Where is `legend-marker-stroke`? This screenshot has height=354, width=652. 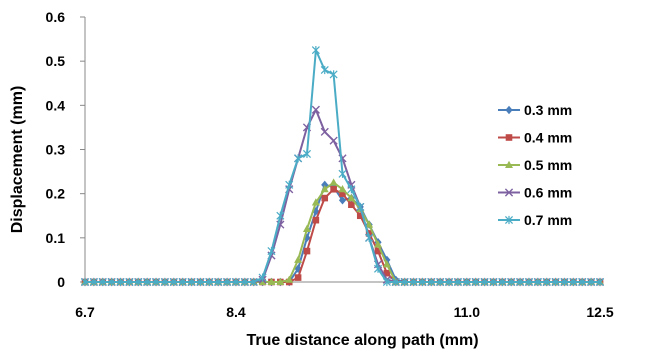 legend-marker-stroke is located at coordinates (509, 192).